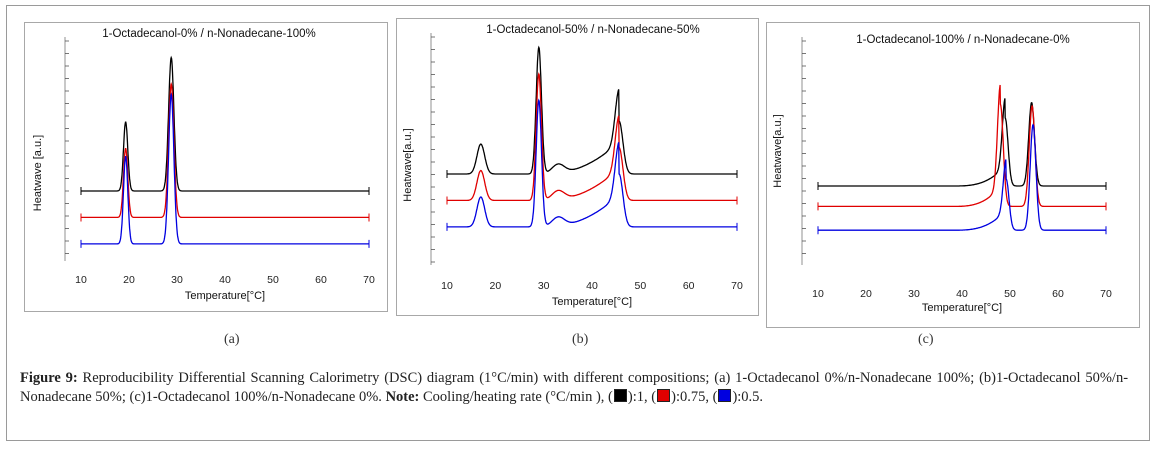 The height and width of the screenshot is (450, 1158). I want to click on legend-text-red: :0.75,, so click(692, 397).